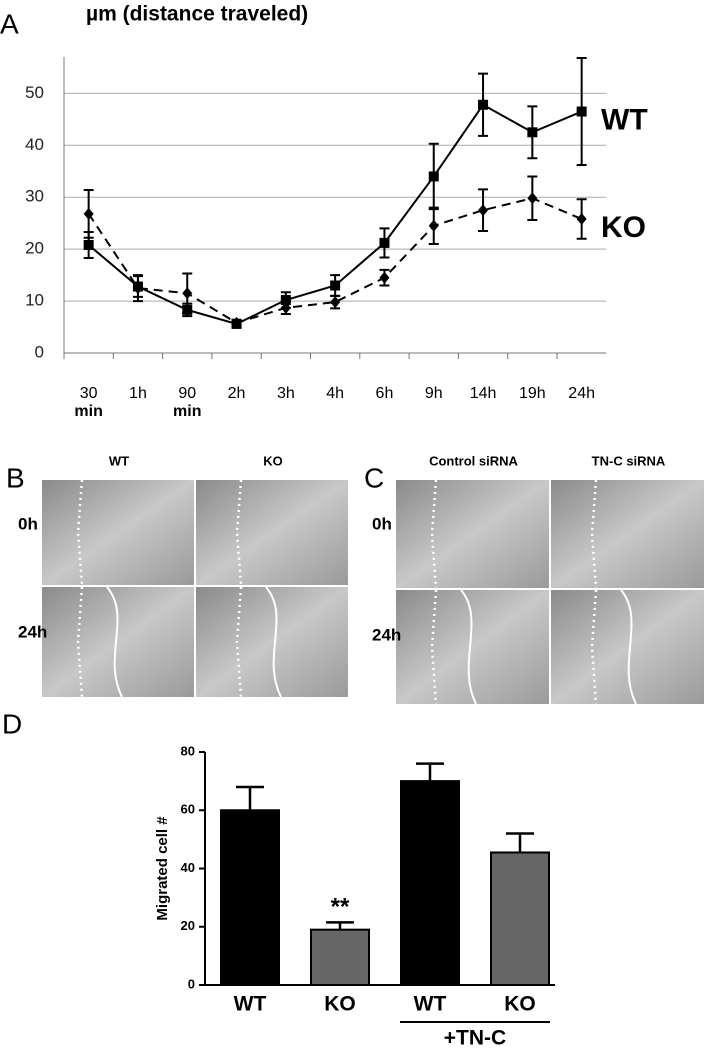  Describe the element at coordinates (624, 119) in the screenshot. I see `series-label: WT` at that location.